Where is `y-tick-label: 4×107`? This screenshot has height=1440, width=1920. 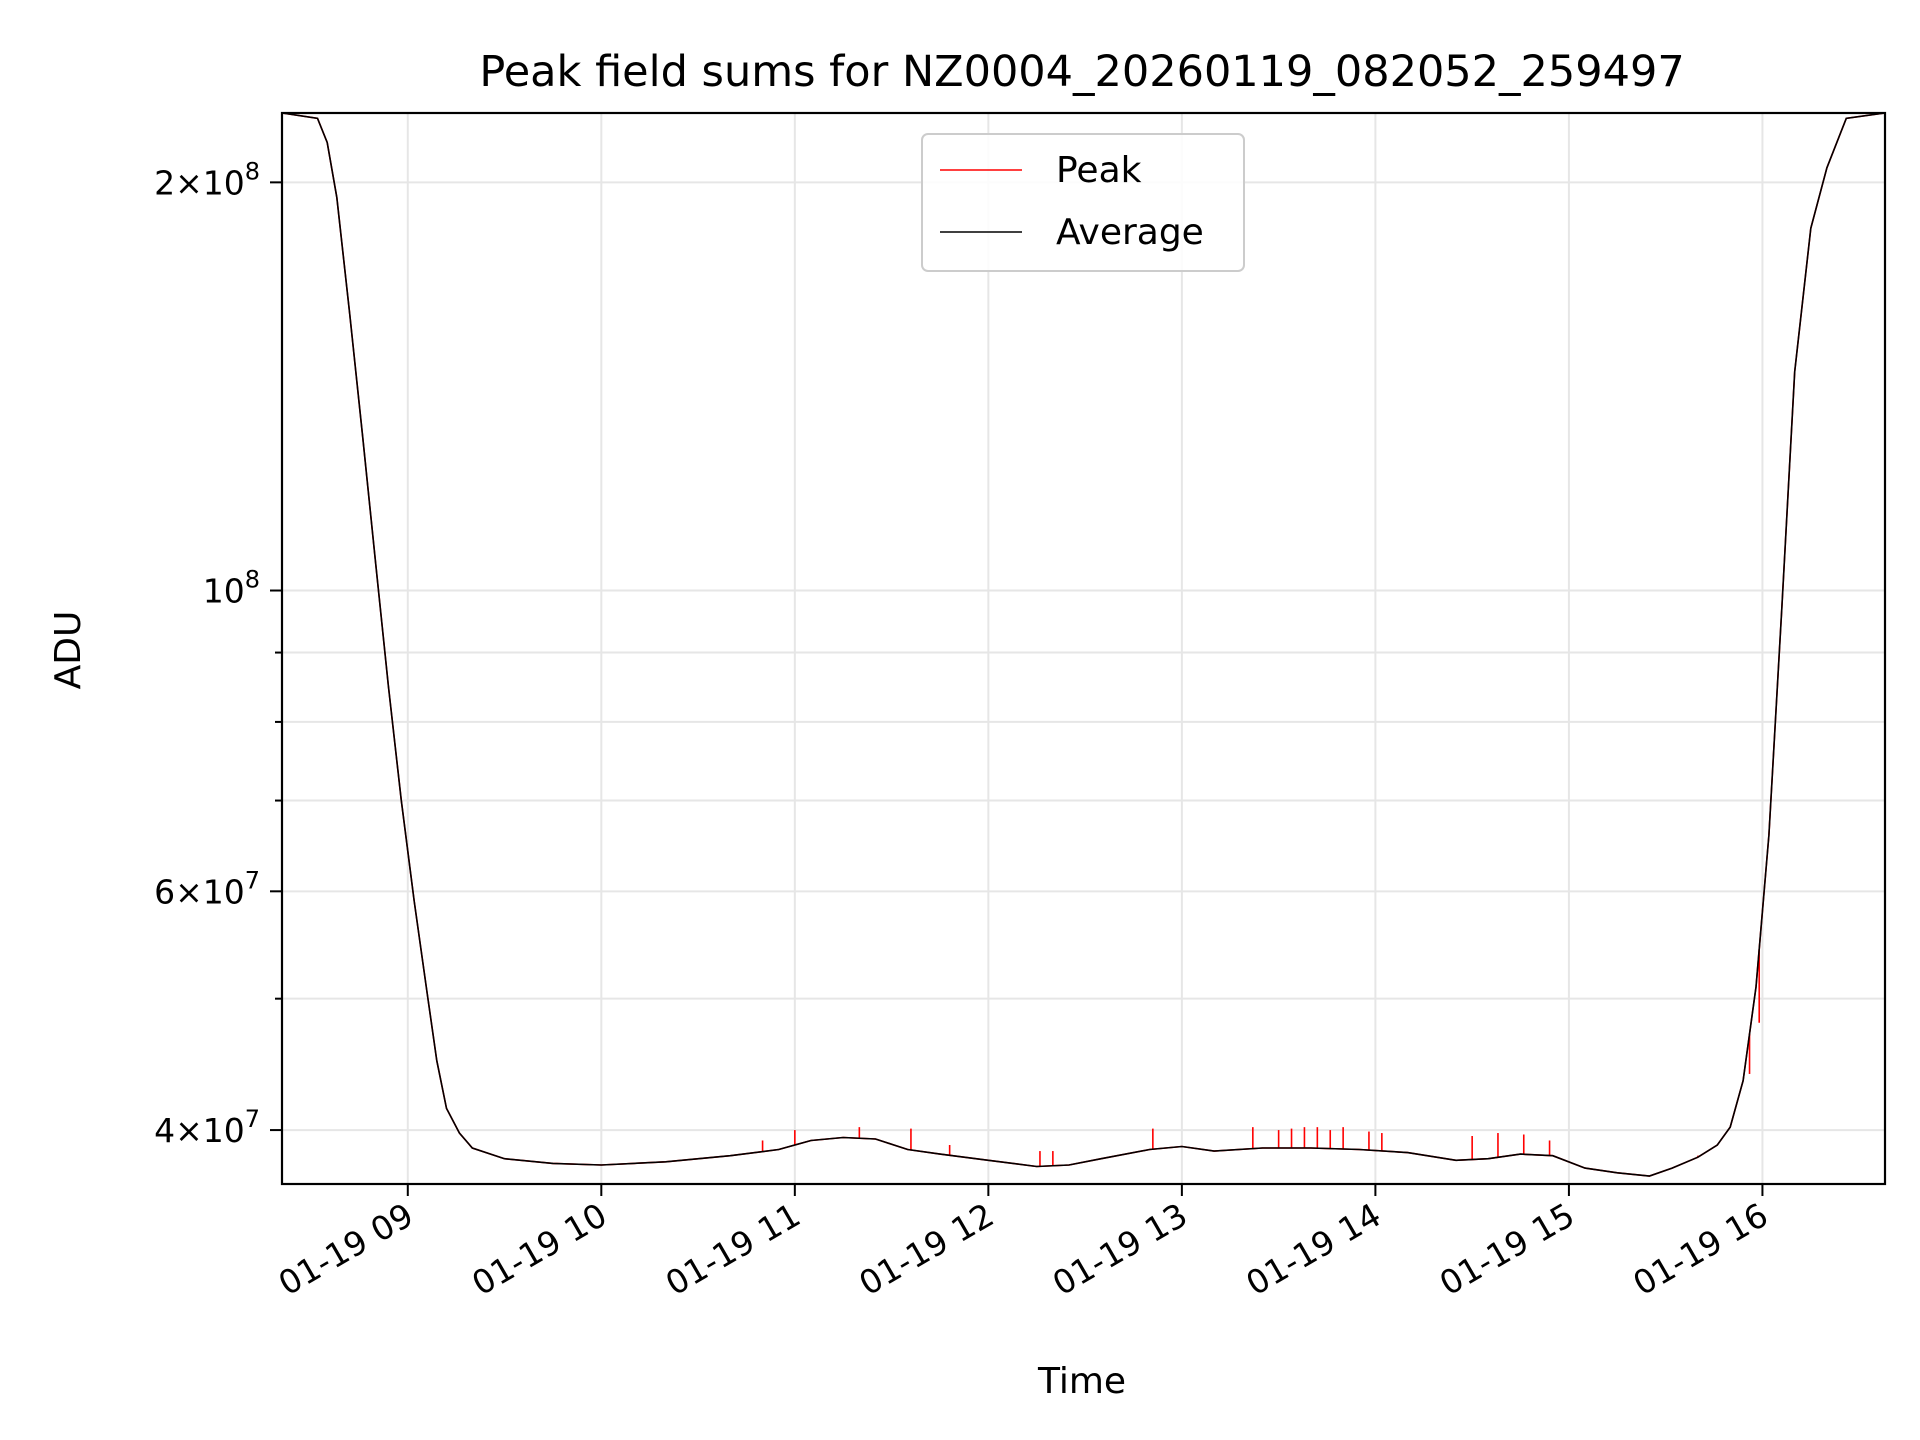
y-tick-label: 4×107 is located at coordinates (207, 1127).